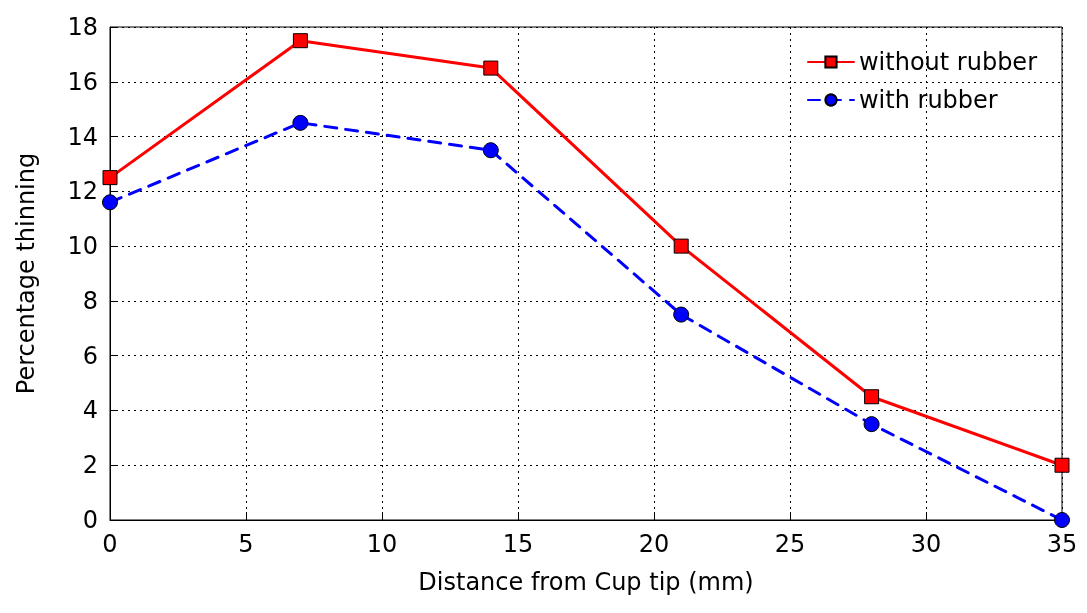  I want to click on y-tick-label: 16, so click(82, 81).